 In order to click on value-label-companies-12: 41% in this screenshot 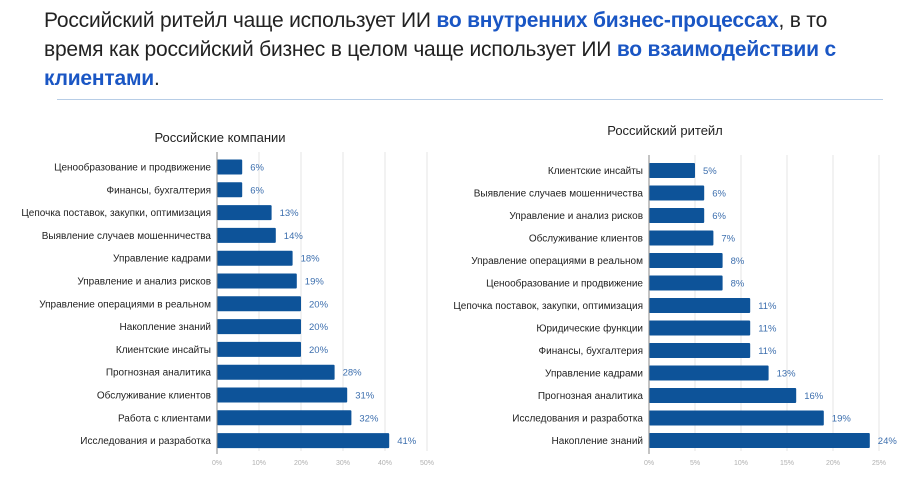, I will do `click(407, 441)`.